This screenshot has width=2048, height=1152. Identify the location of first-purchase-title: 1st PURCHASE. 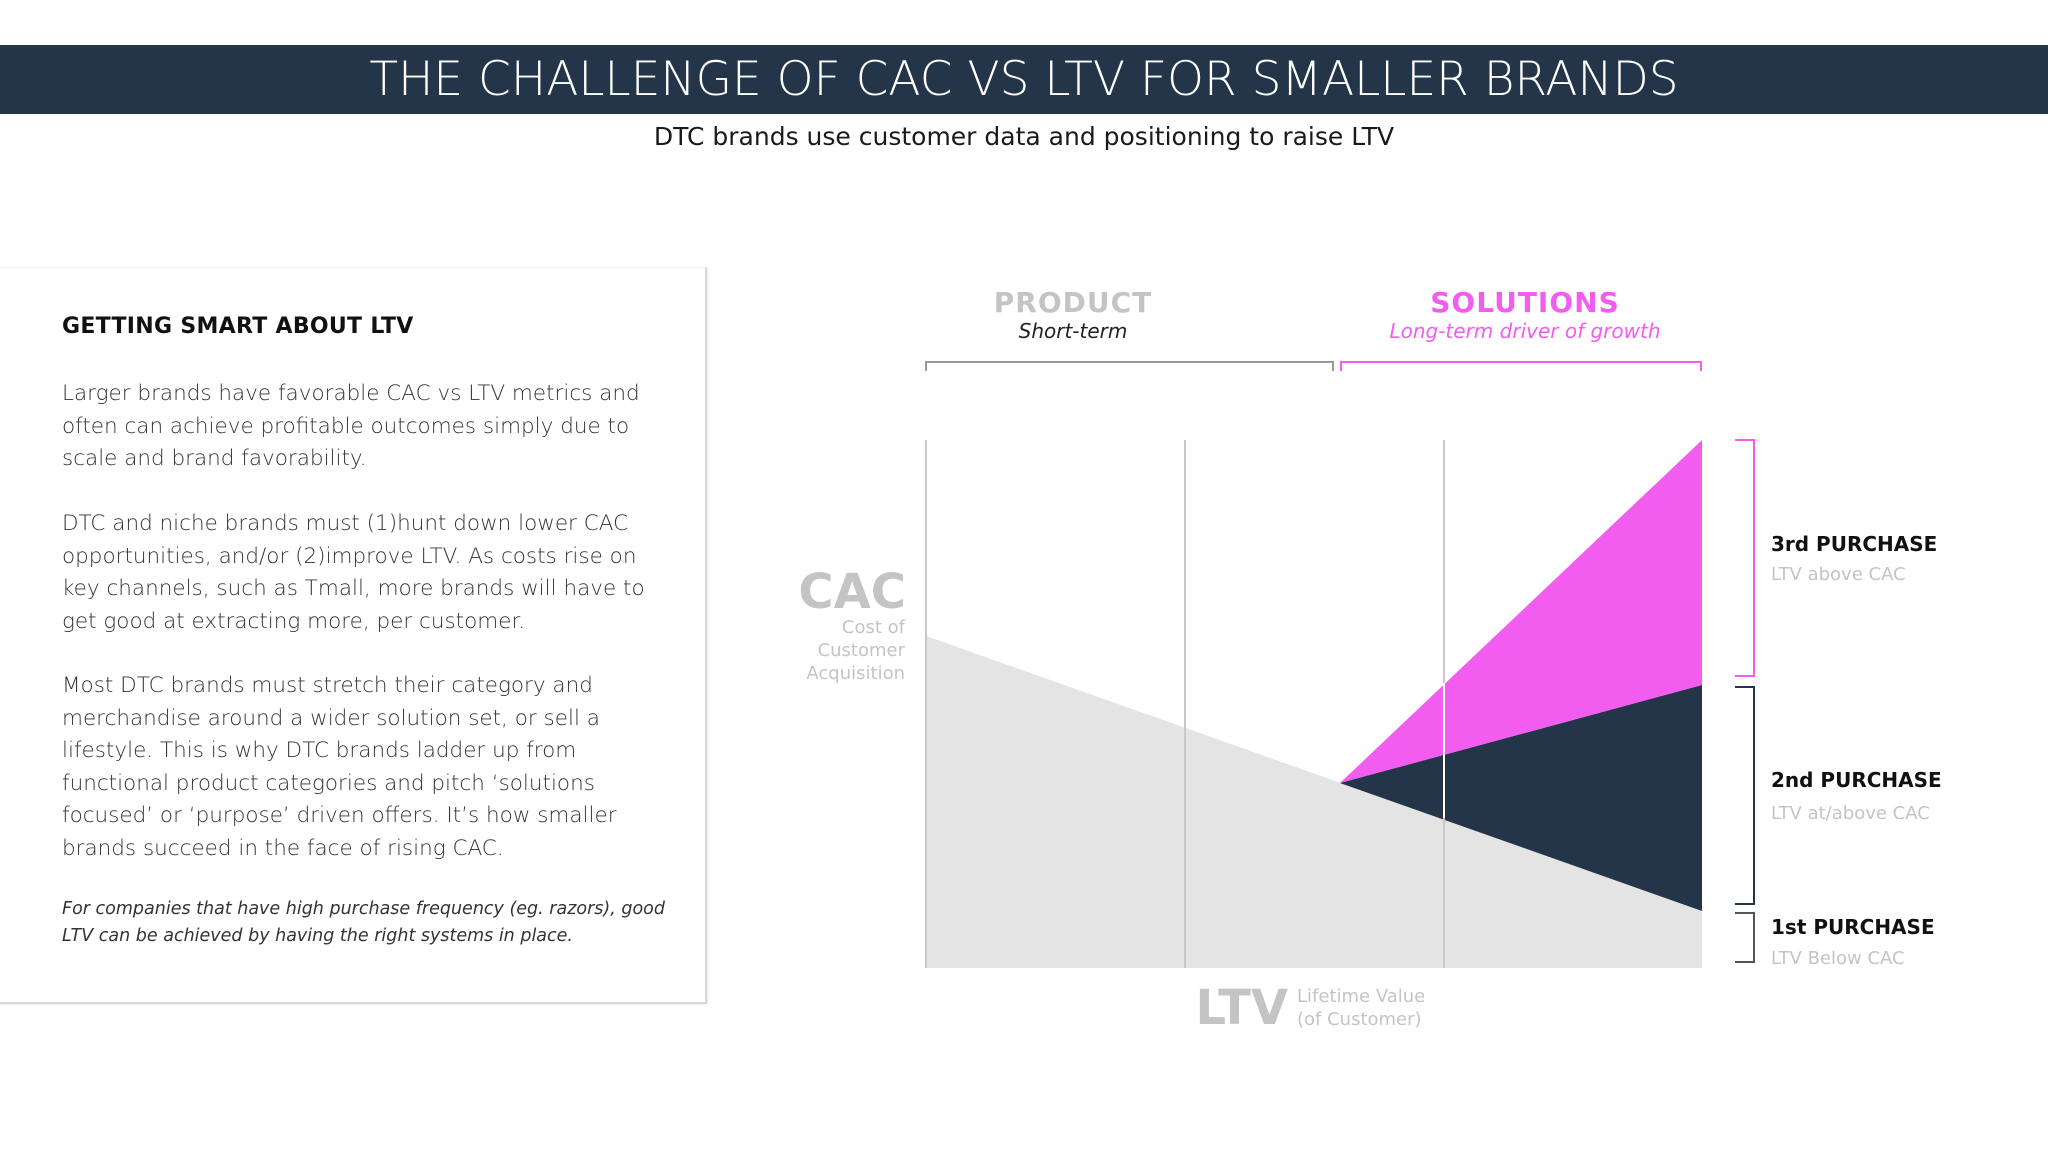
(1853, 927).